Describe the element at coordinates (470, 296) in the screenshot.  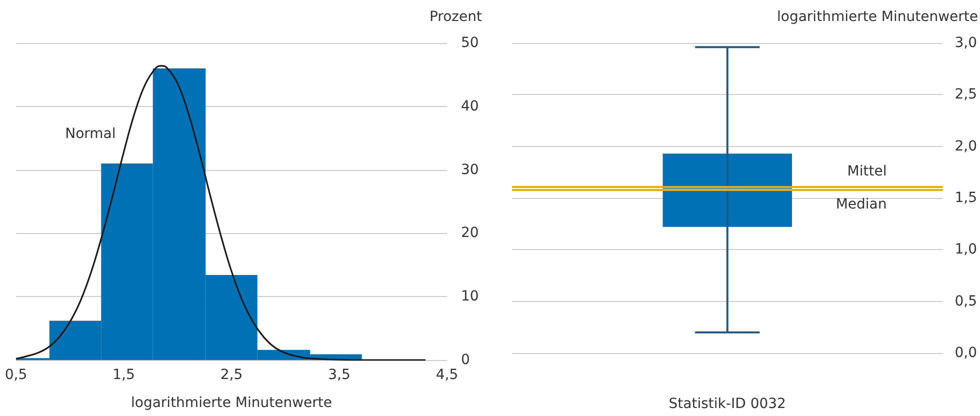
I see `y-tick-label: 10` at that location.